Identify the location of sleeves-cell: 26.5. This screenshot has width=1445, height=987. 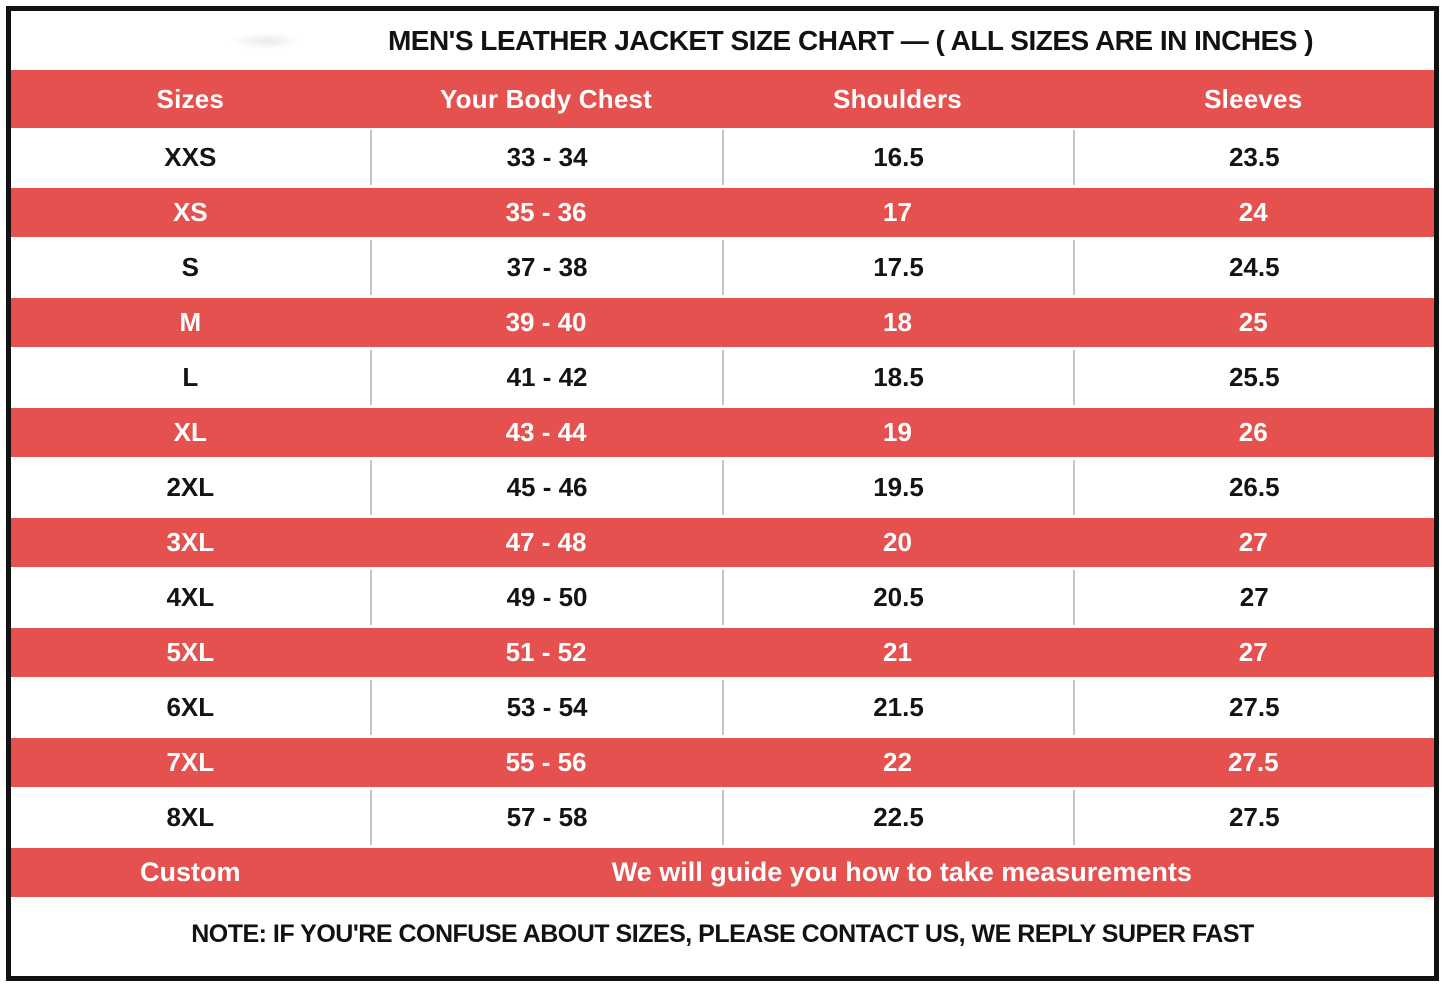
(1253, 487).